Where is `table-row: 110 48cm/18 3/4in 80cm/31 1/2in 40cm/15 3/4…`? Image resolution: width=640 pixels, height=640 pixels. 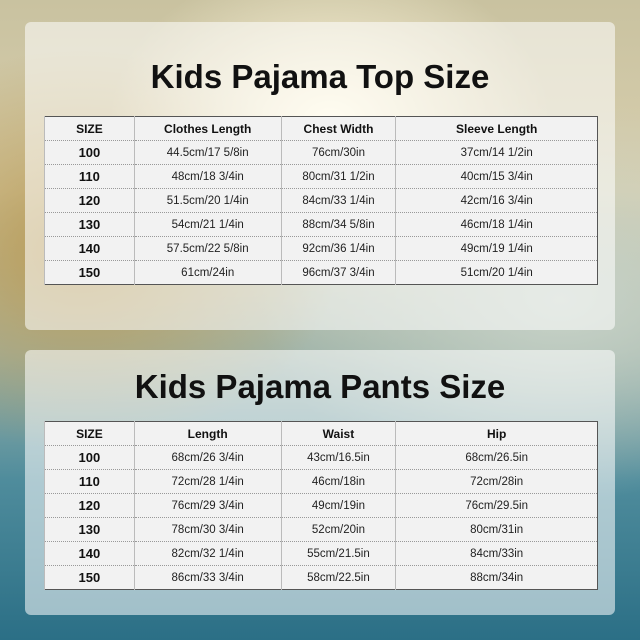 table-row: 110 48cm/18 3/4in 80cm/31 1/2in 40cm/15 3/4… is located at coordinates (321, 176).